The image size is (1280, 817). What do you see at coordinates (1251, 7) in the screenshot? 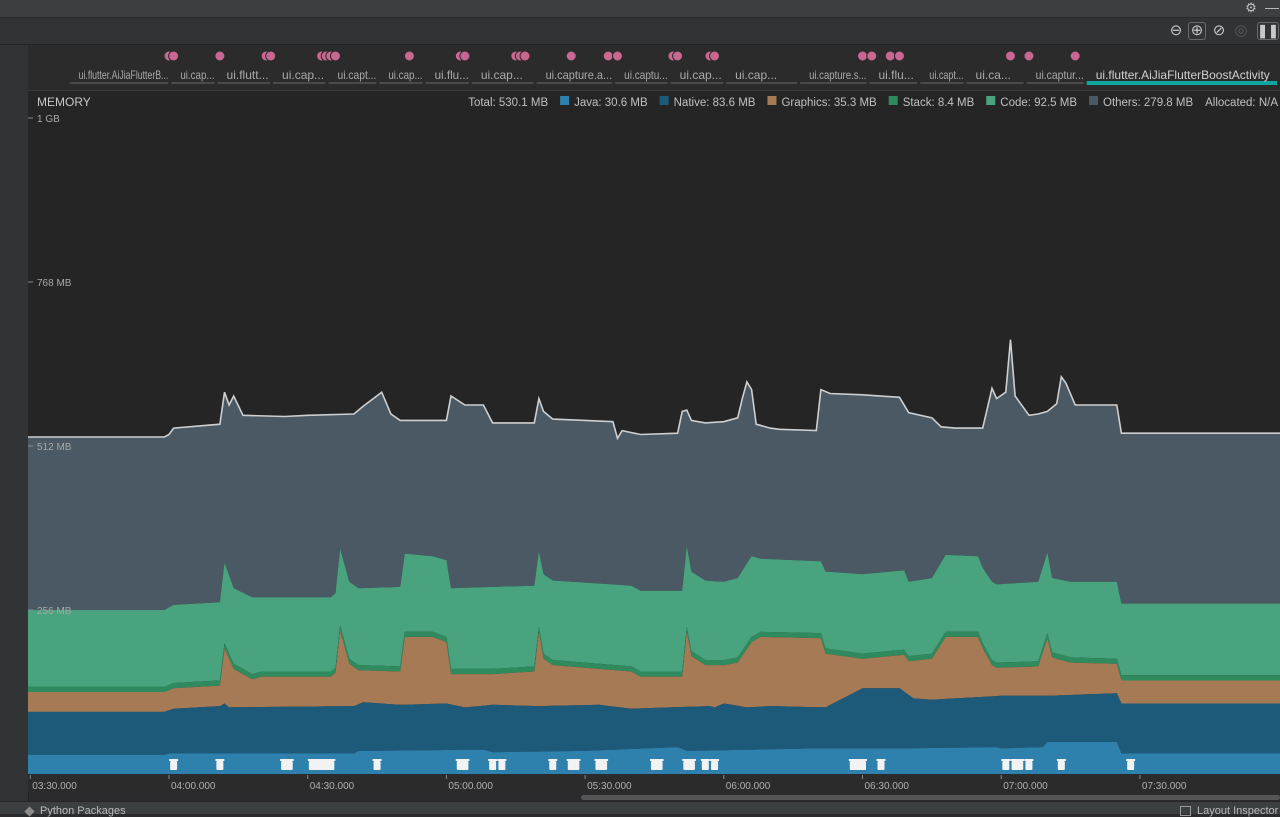
I see `gear-icon: ⚙` at bounding box center [1251, 7].